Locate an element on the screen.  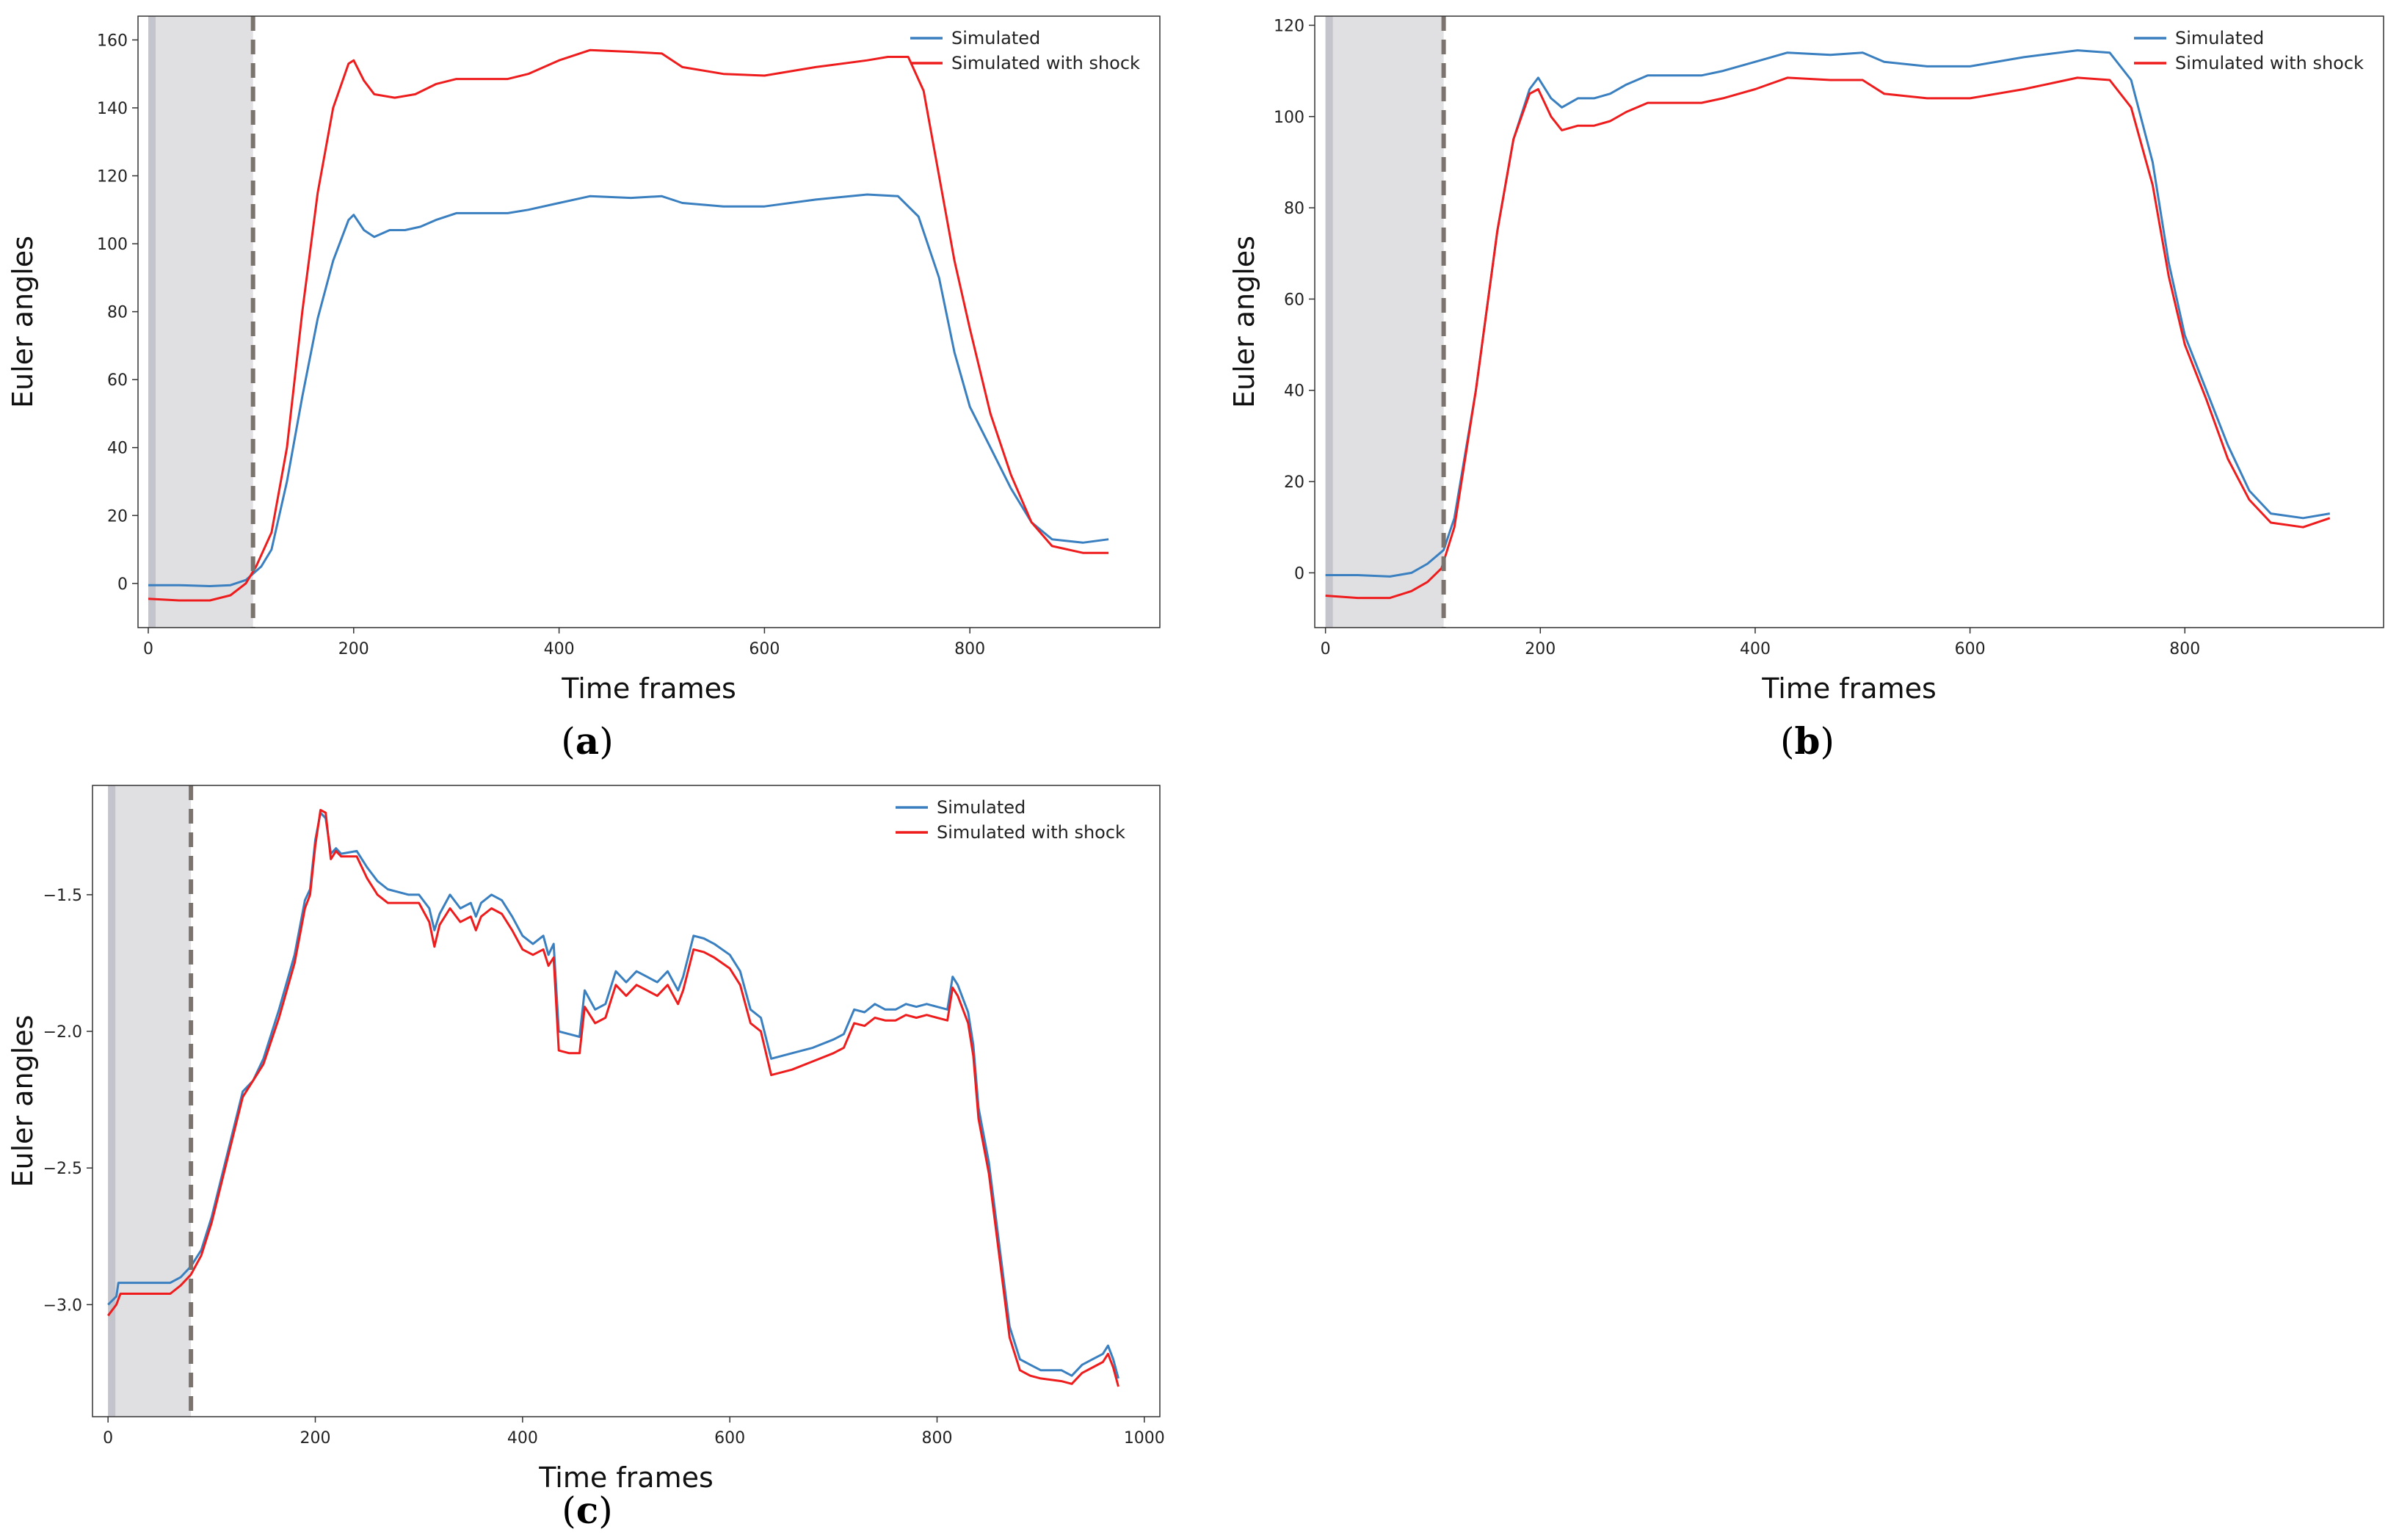
y-tick-label: 140 is located at coordinates (112, 109).